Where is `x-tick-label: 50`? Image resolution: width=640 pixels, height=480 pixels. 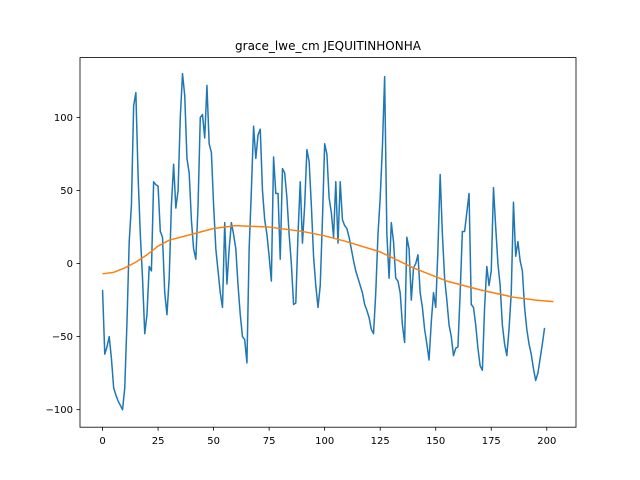 x-tick-label: 50 is located at coordinates (213, 441).